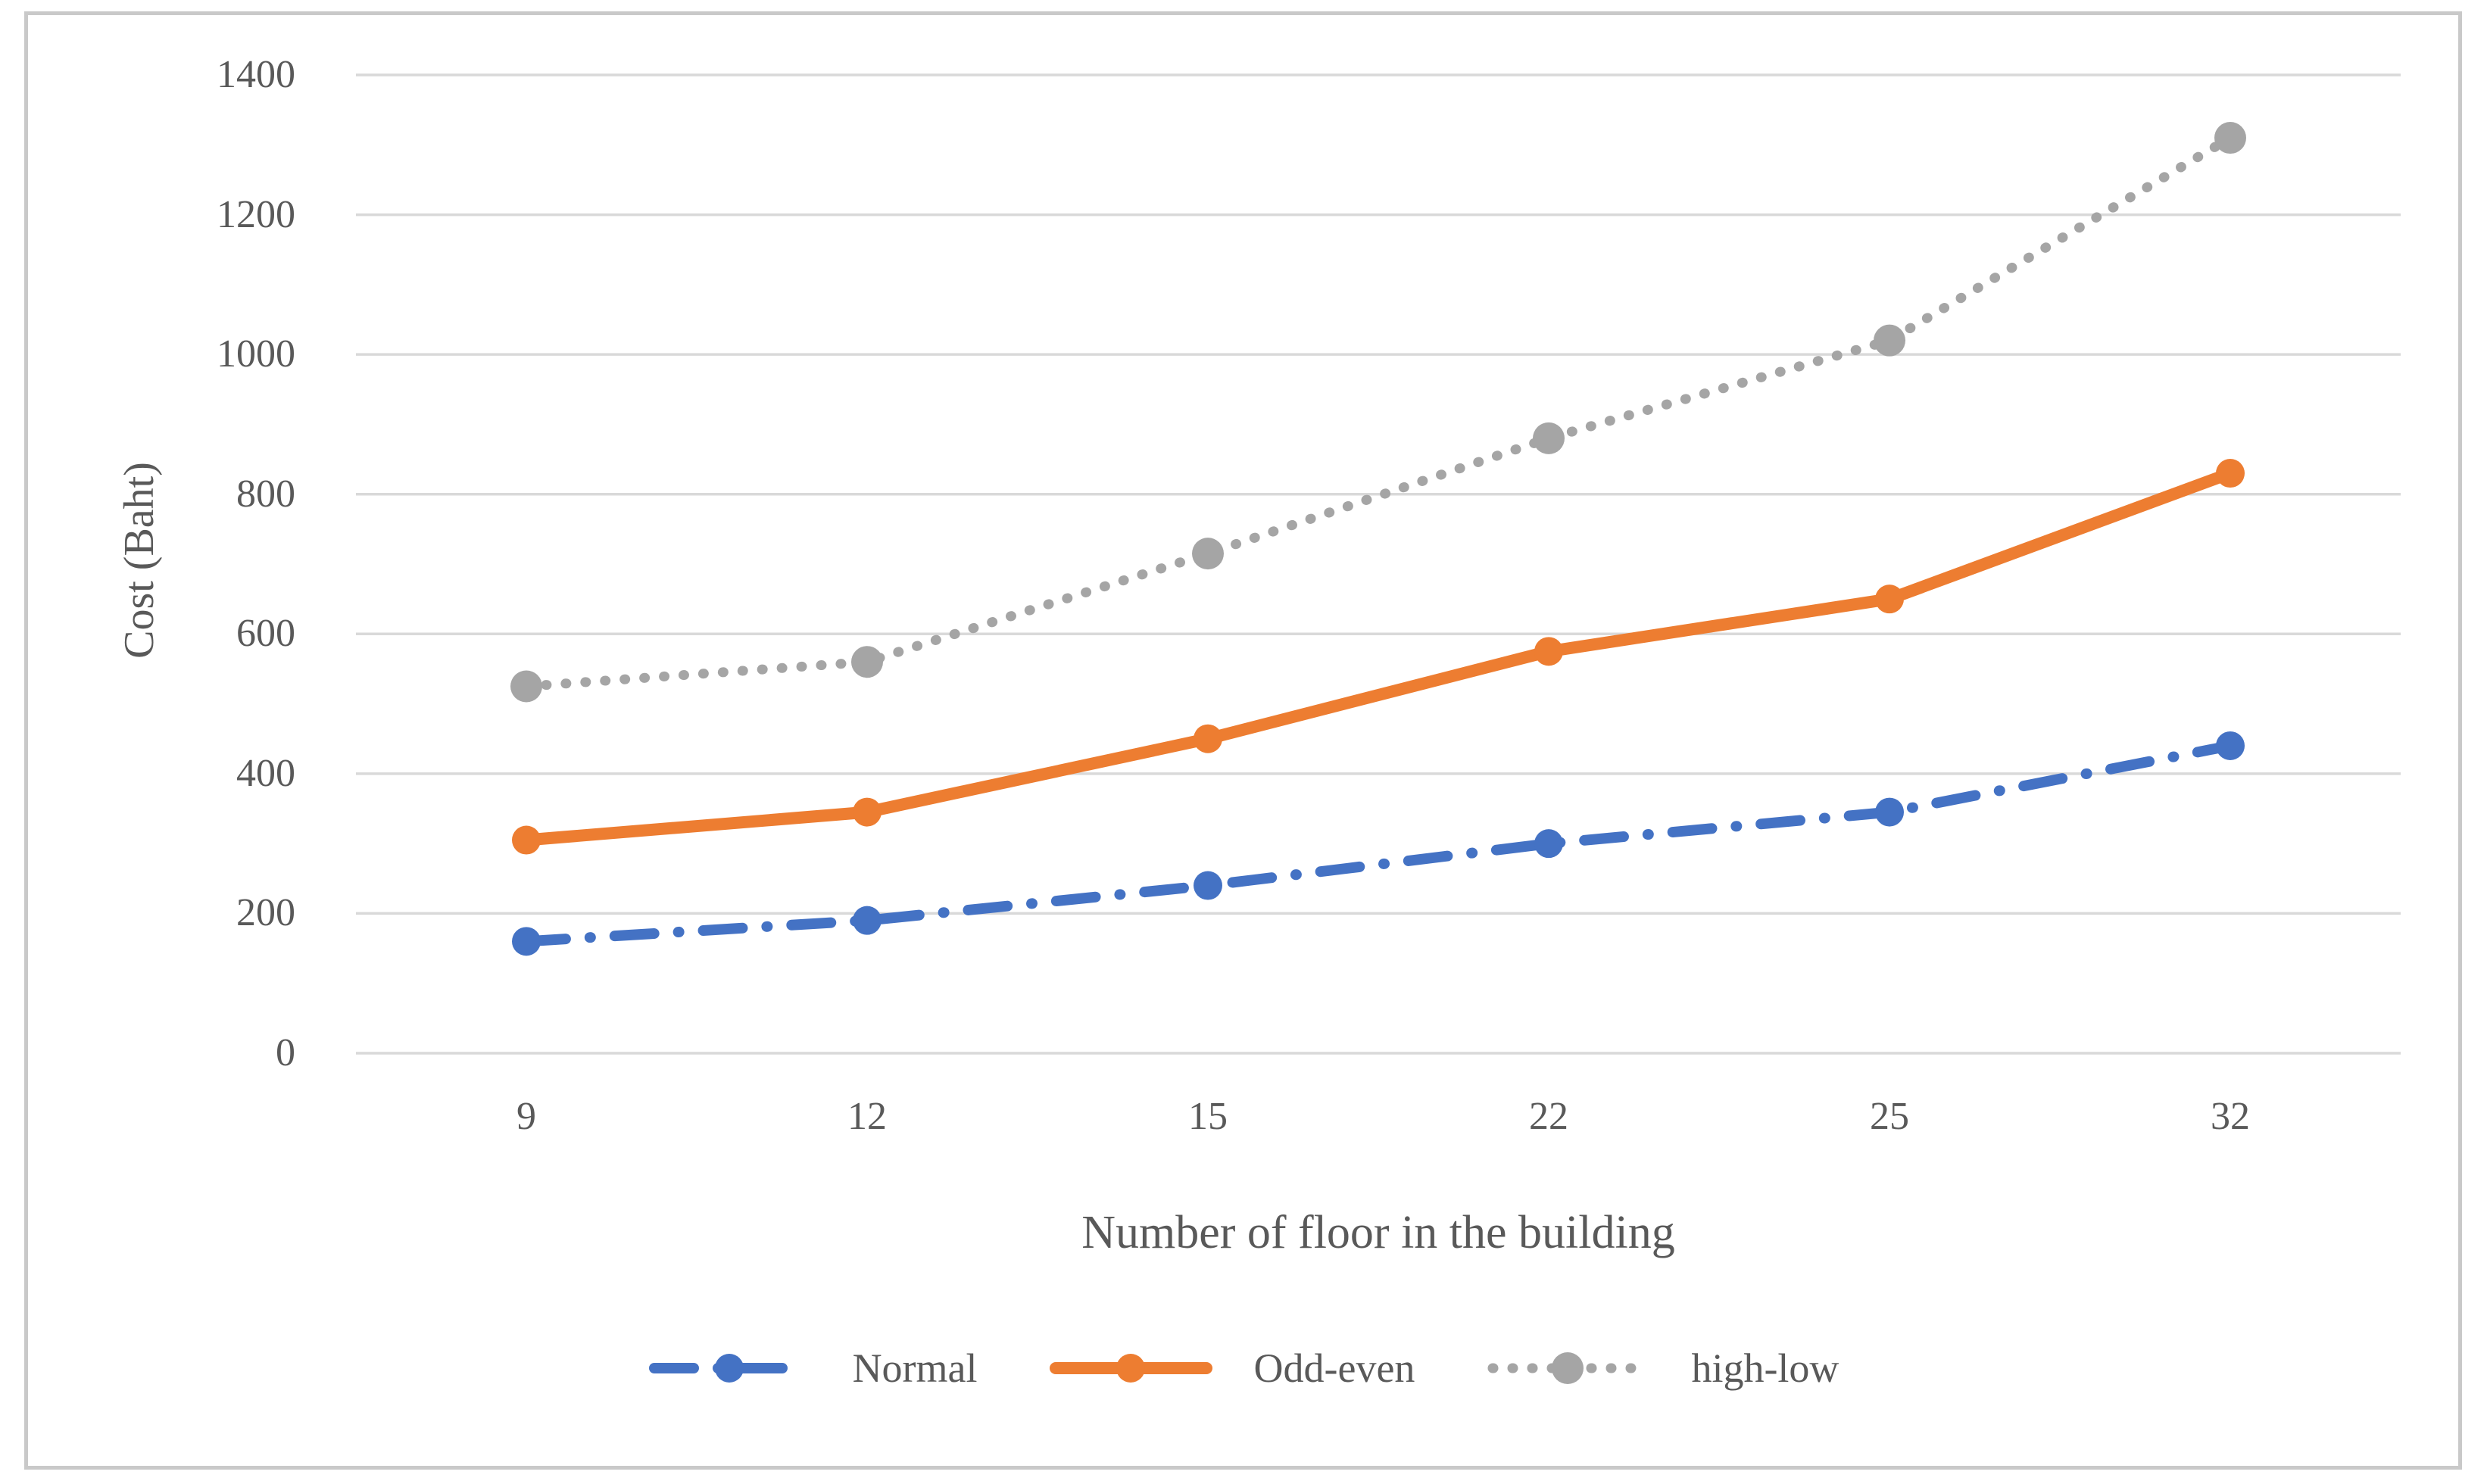 Image resolution: width=2487 pixels, height=1484 pixels. I want to click on y-tick-label: 600, so click(265, 634).